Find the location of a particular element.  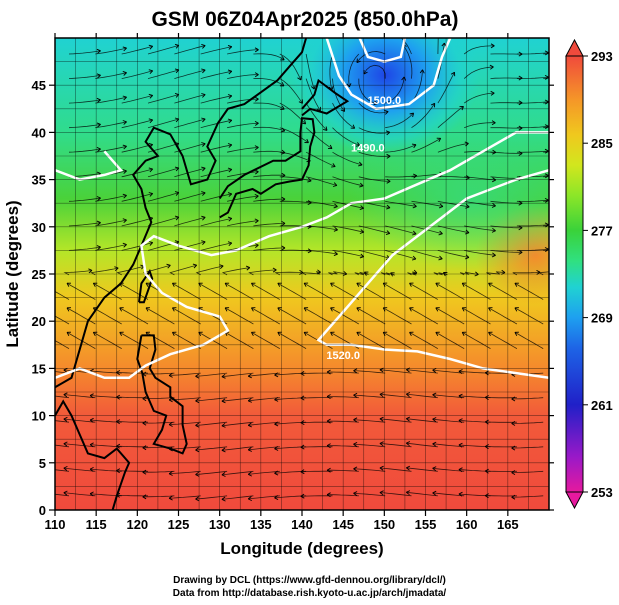

contour-label: 1490.0 is located at coordinates (368, 148).